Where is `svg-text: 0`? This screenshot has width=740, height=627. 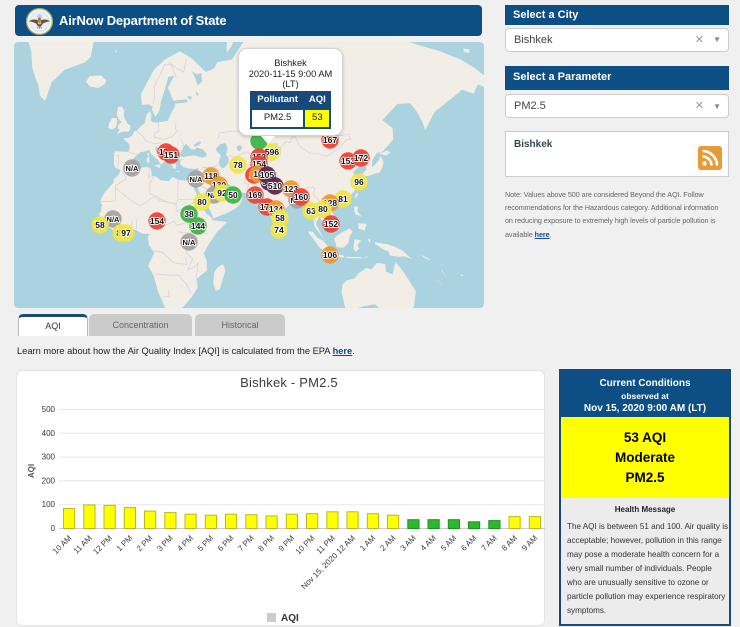 svg-text: 0 is located at coordinates (53, 528).